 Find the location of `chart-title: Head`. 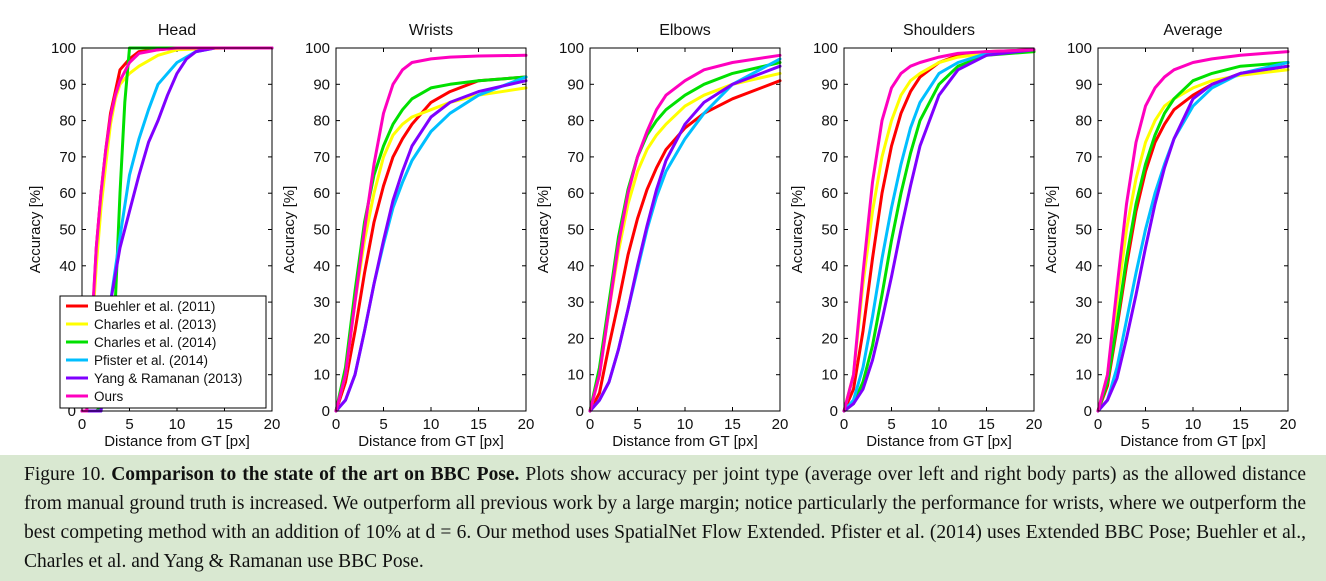

chart-title: Head is located at coordinates (177, 30).